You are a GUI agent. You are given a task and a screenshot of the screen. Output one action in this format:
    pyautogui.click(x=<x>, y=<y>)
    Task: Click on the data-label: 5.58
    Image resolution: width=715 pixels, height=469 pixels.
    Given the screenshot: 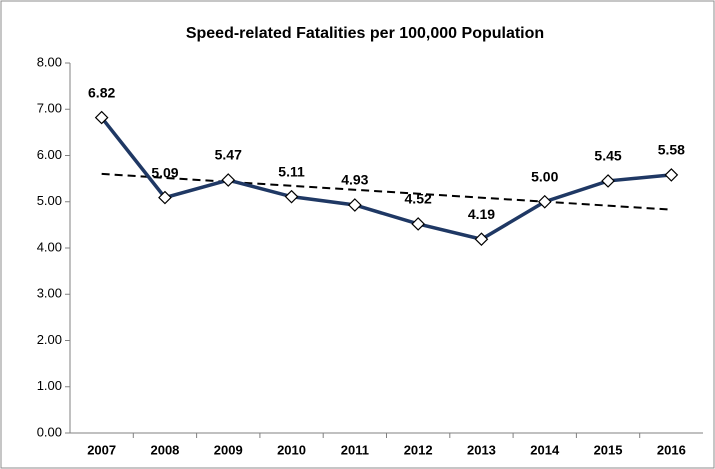 What is the action you would take?
    pyautogui.click(x=671, y=150)
    